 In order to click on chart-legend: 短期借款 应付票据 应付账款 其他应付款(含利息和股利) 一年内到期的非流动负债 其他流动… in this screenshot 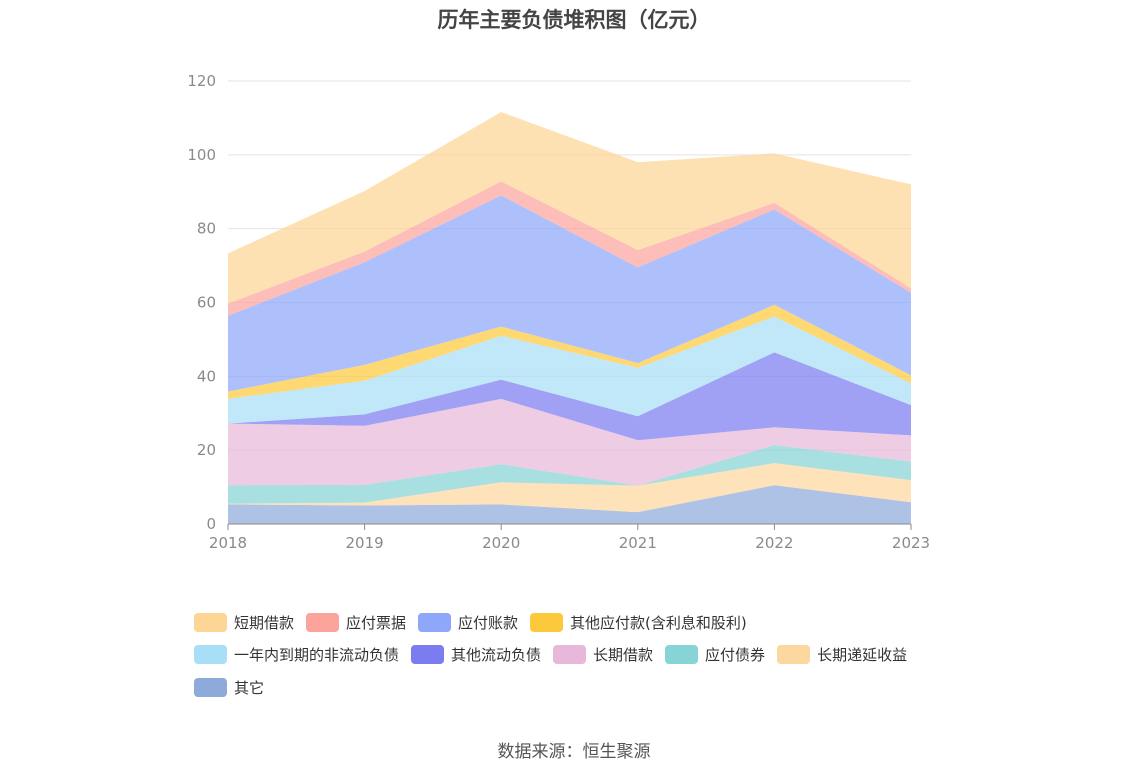, I will do `click(594, 655)`.